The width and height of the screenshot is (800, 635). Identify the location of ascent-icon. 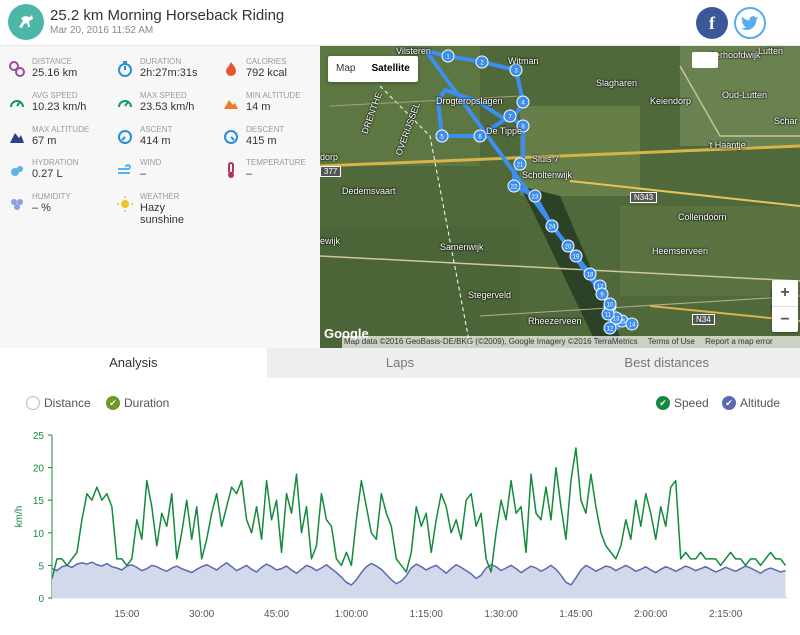
(125, 137).